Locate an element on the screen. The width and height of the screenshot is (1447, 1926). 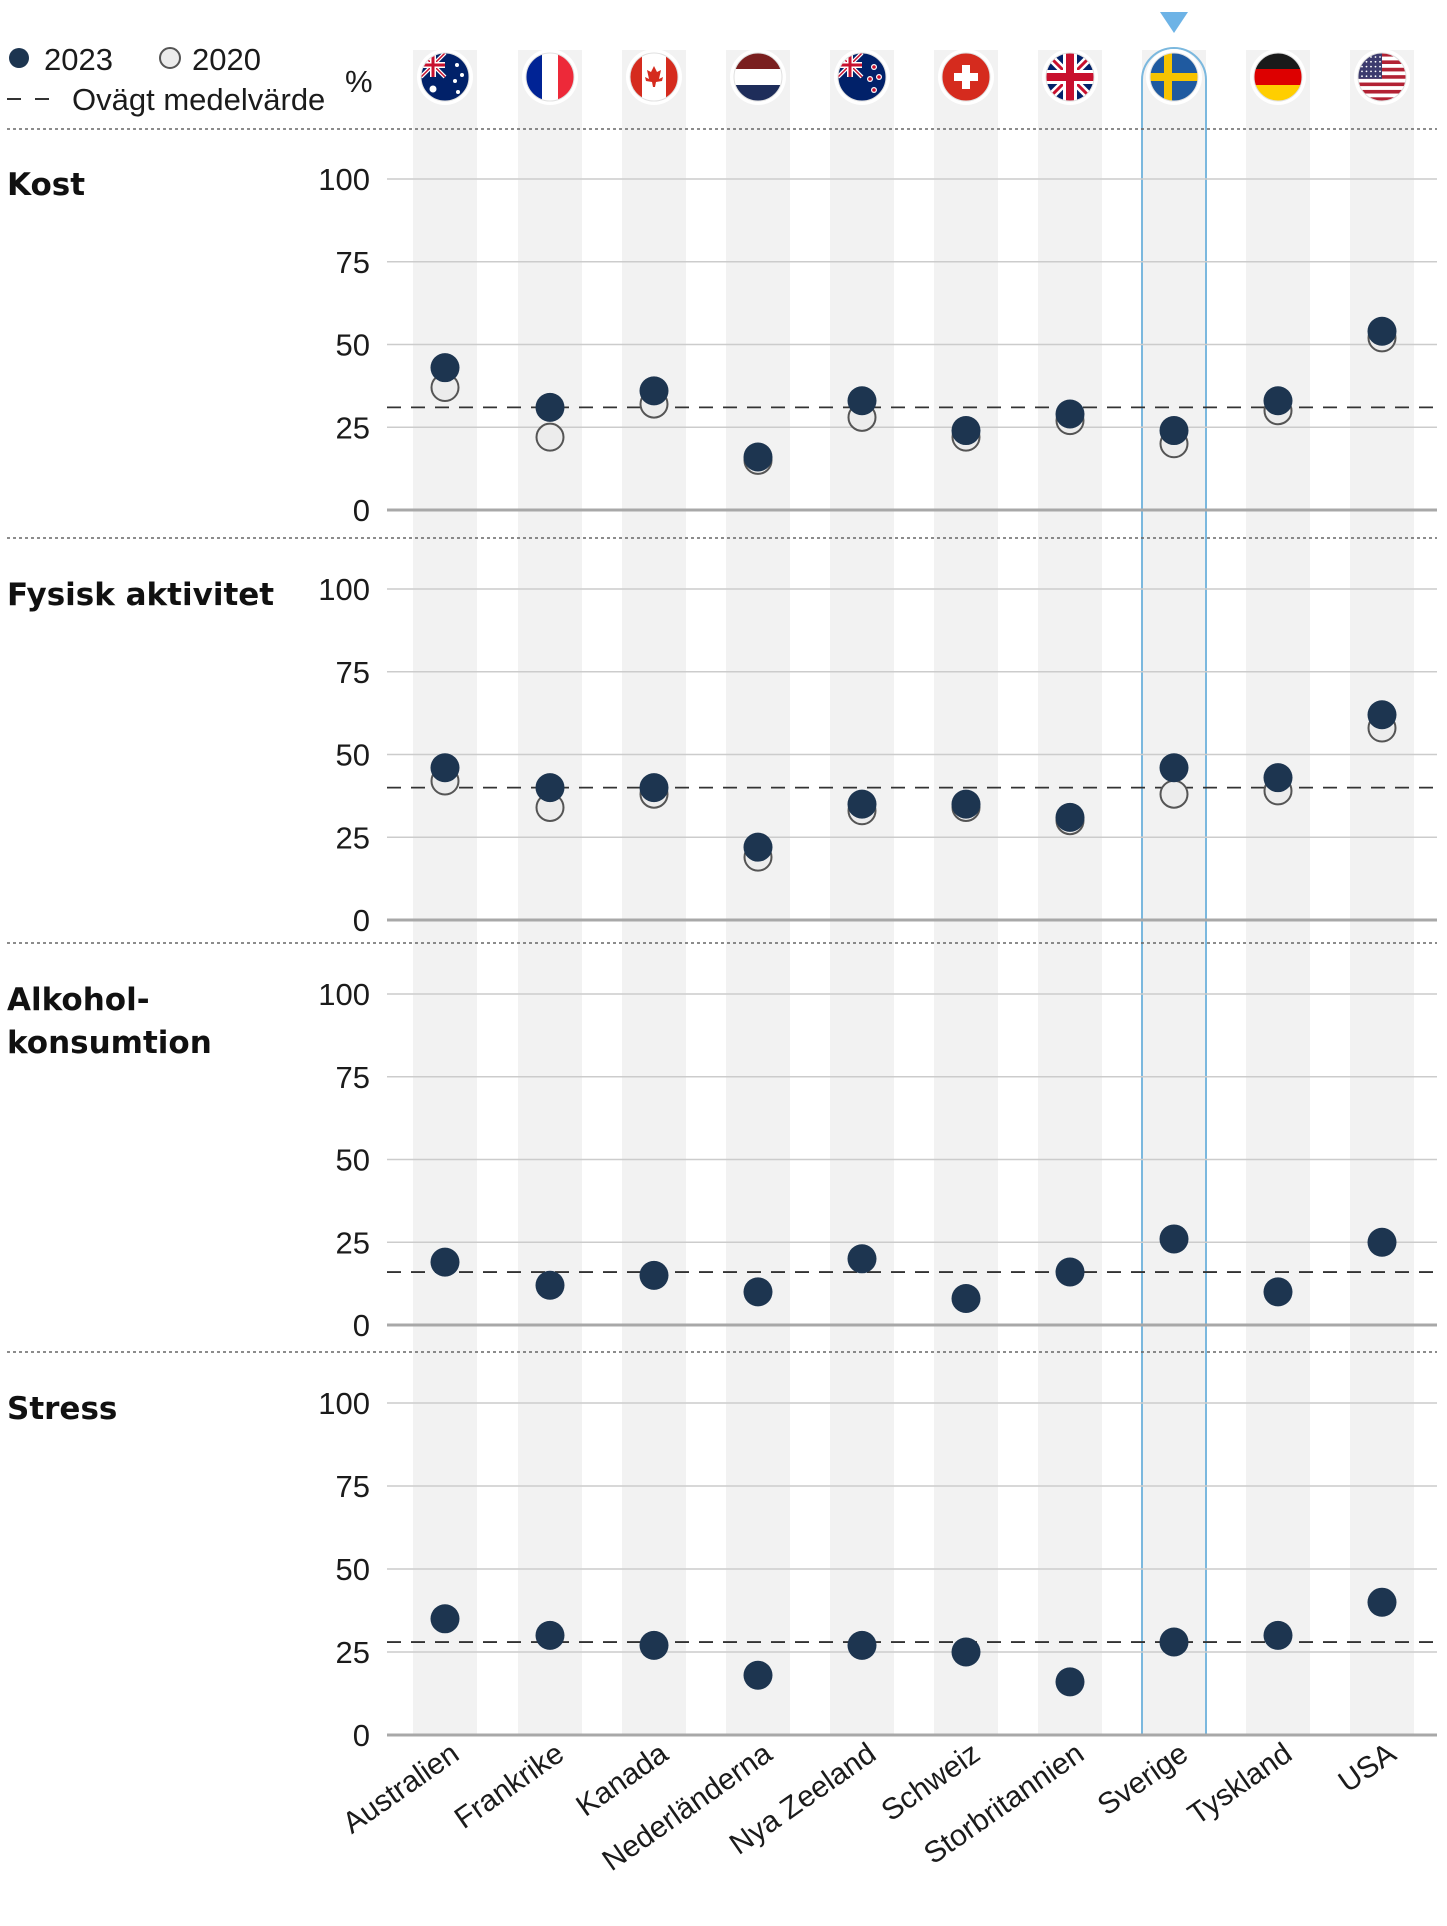
unit-label: % is located at coordinates (359, 81).